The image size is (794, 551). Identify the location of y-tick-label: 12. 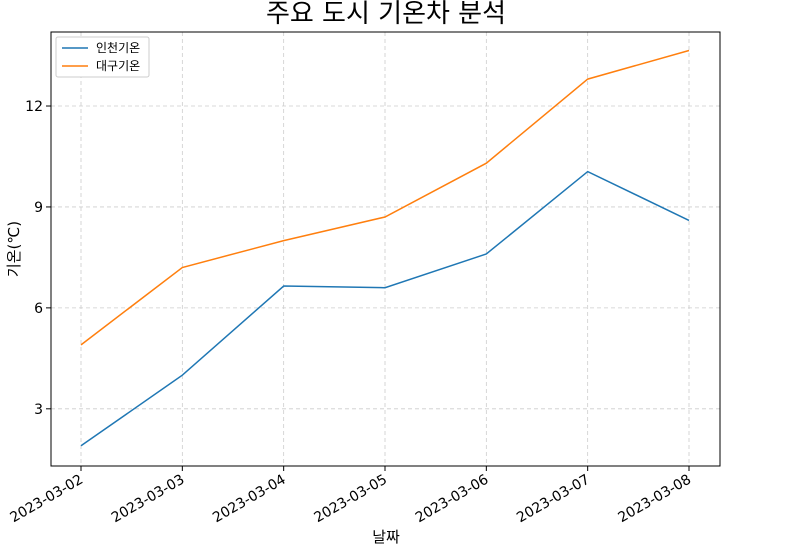
(34, 107).